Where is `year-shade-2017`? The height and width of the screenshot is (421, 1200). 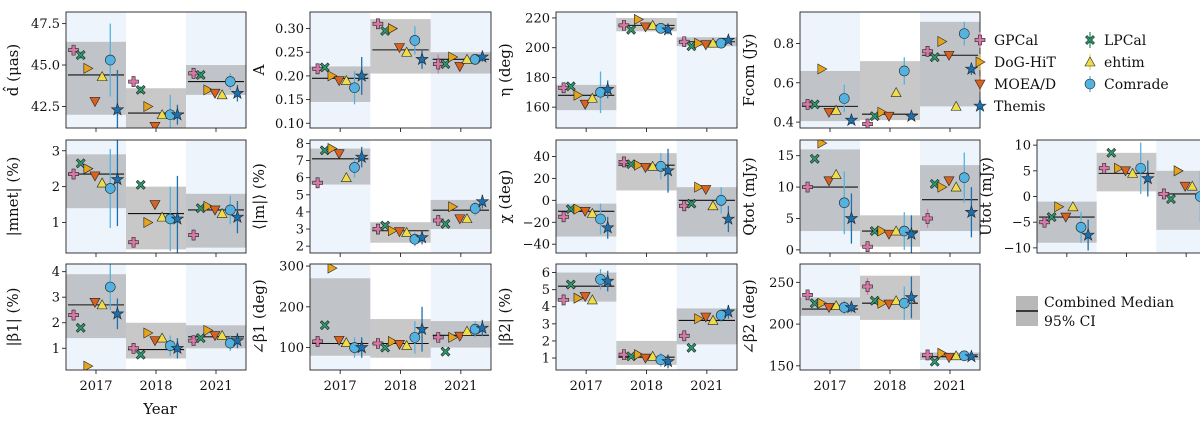 year-shade-2017 is located at coordinates (830, 317).